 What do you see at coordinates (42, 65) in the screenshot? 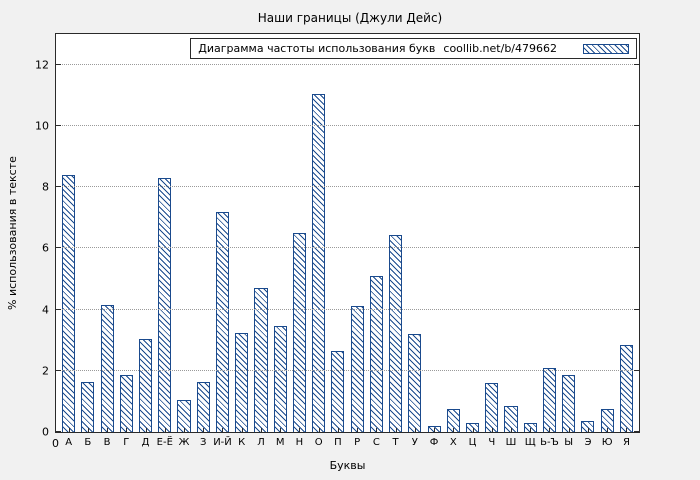
I see `y-tick-label: 12` at bounding box center [42, 65].